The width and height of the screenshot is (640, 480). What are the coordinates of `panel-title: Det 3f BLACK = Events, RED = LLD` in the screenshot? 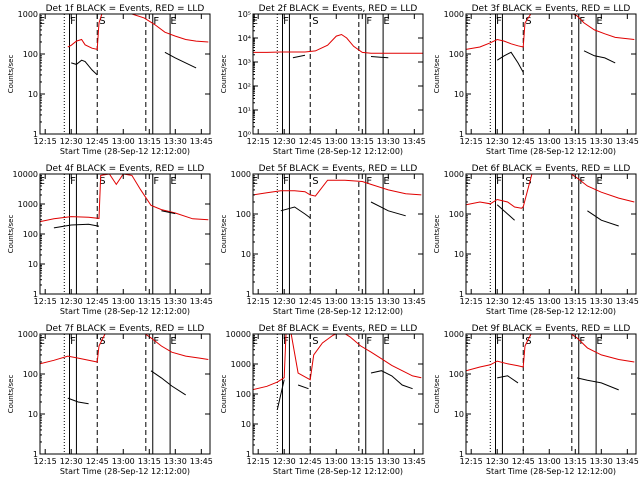 It's located at (551, 9).